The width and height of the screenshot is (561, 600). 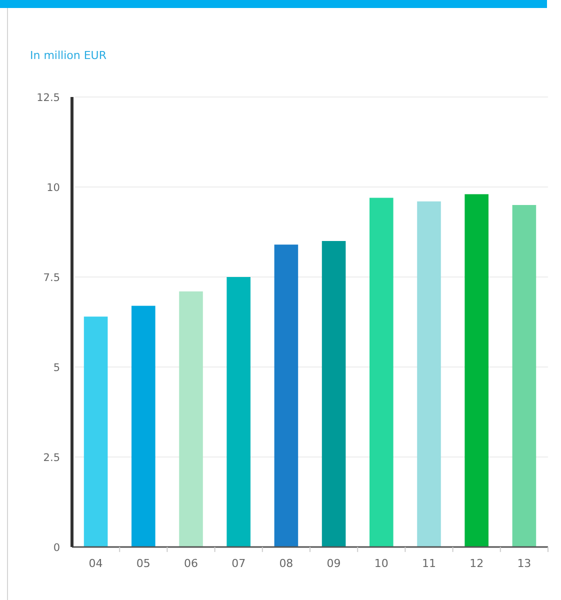 What do you see at coordinates (56, 548) in the screenshot?
I see `y-tick-label: 0` at bounding box center [56, 548].